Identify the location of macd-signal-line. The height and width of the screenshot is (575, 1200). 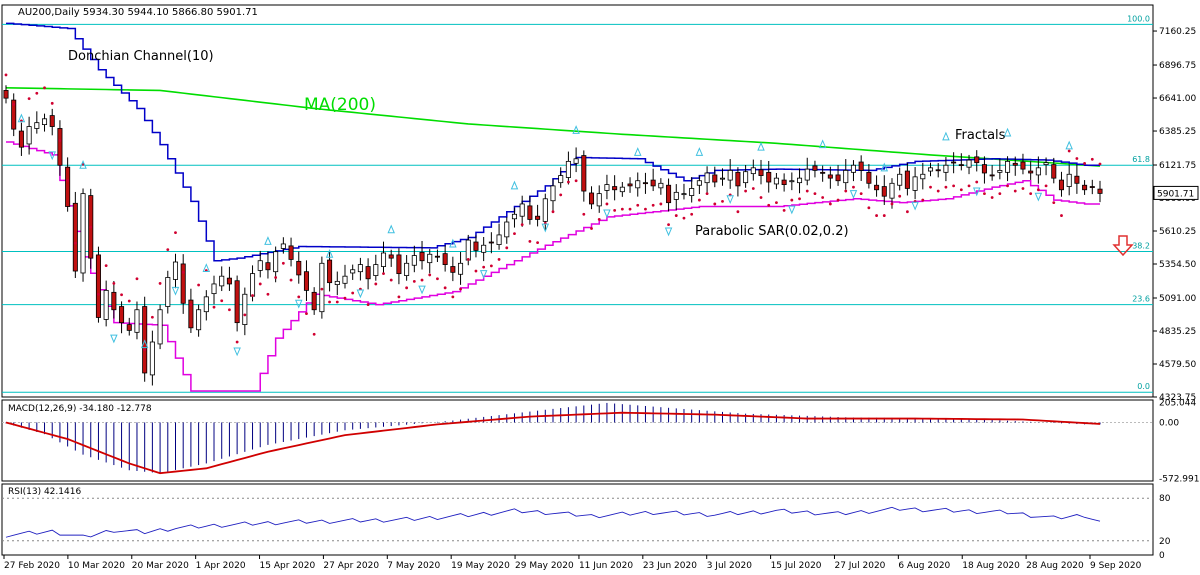
(553, 443).